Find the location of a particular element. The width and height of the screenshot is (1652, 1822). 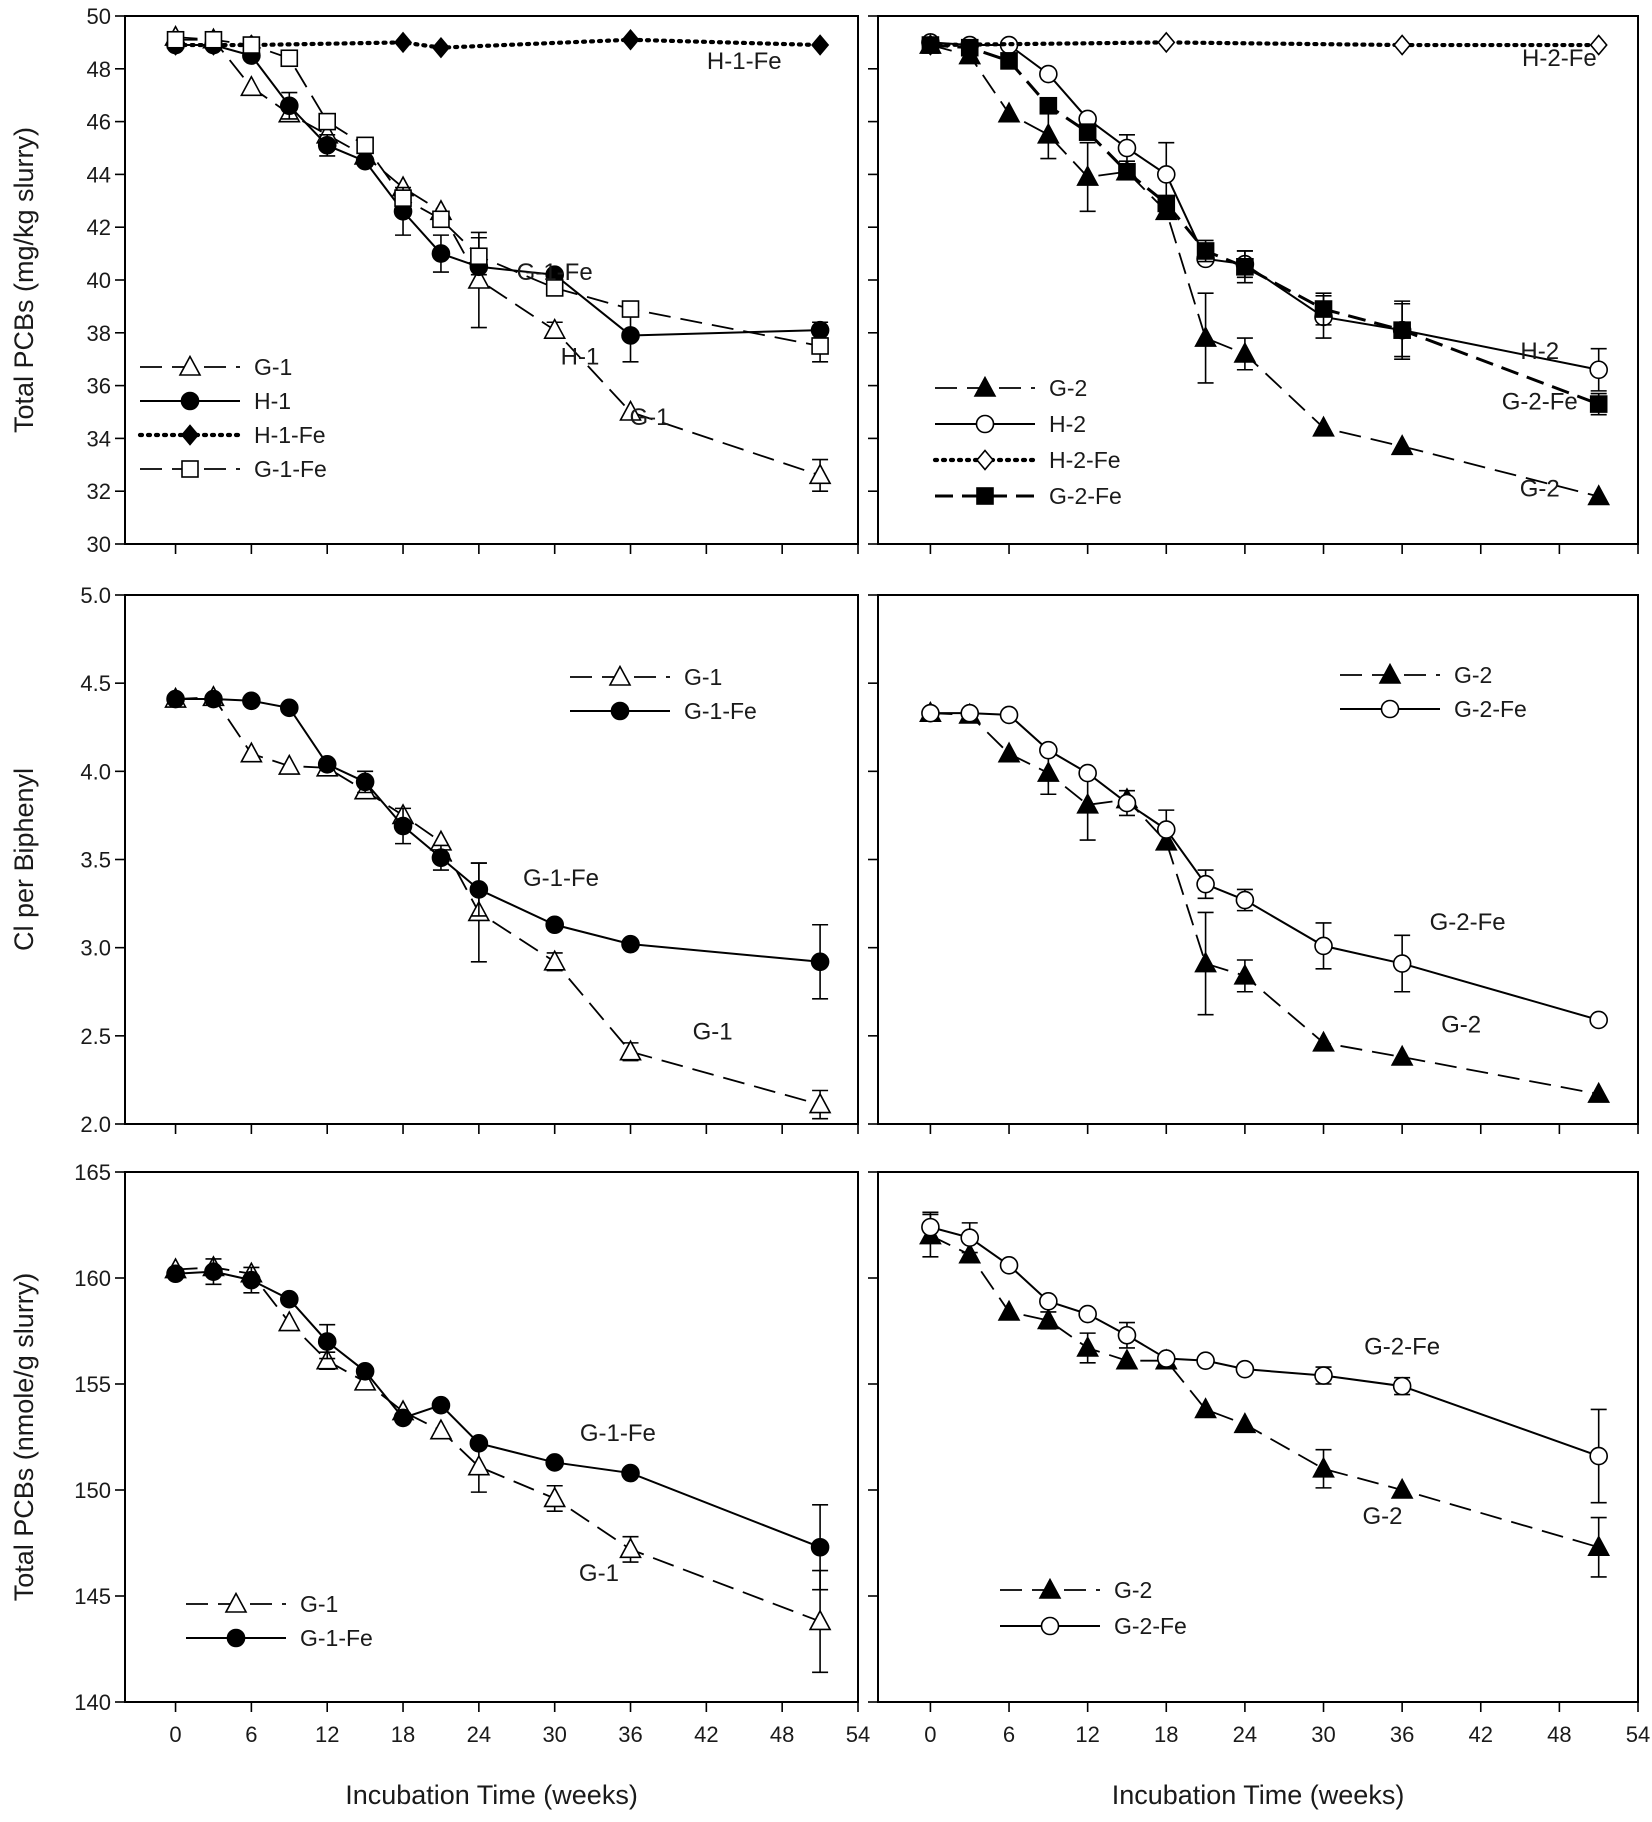

legend: G-2 G-2-Fe is located at coordinates (1093, 1608).